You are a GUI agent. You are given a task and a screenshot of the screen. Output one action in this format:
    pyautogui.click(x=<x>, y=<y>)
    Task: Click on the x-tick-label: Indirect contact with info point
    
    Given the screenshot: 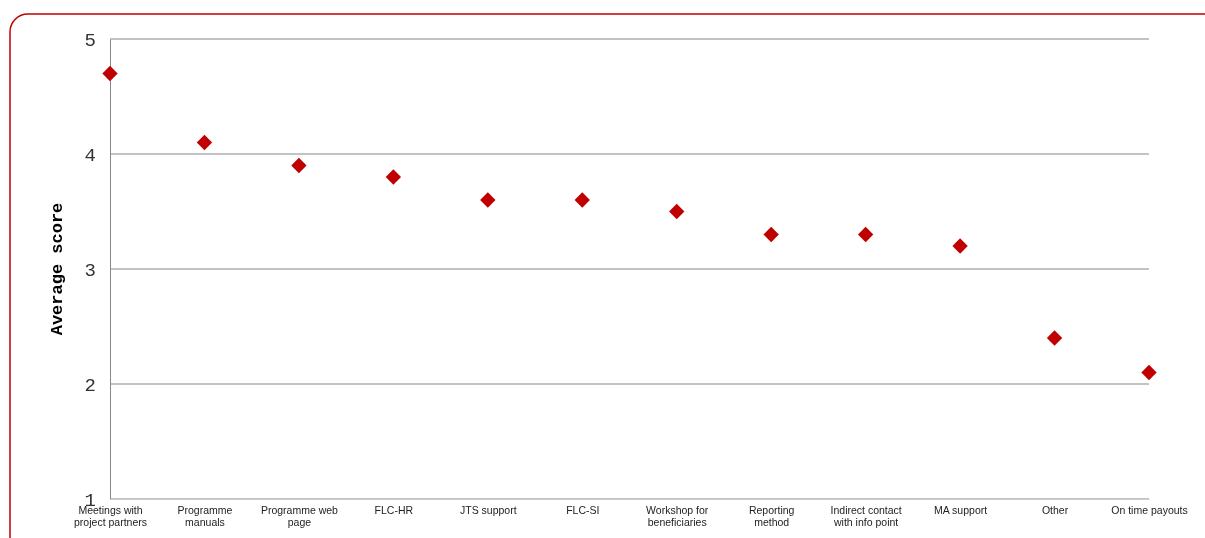 What is the action you would take?
    pyautogui.click(x=866, y=516)
    